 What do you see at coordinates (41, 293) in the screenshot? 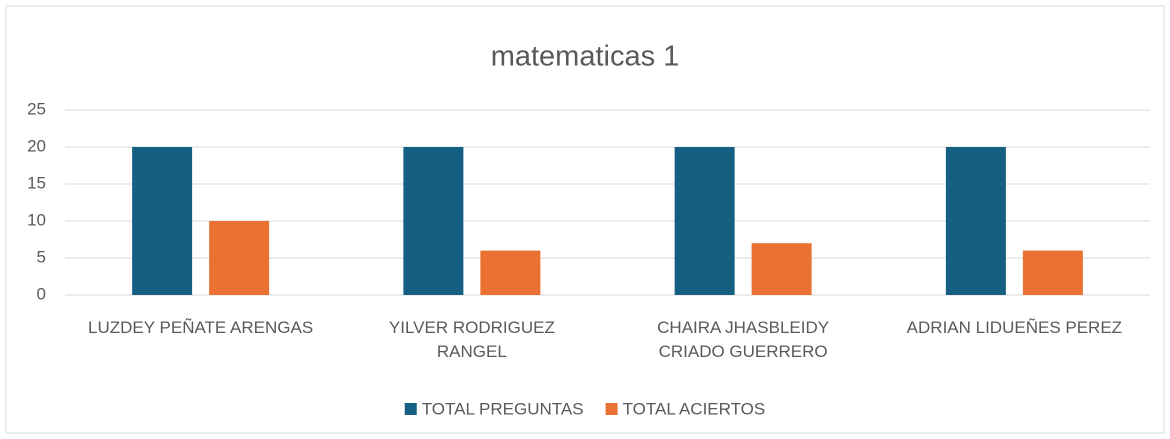
I see `y-tick-label: 0` at bounding box center [41, 293].